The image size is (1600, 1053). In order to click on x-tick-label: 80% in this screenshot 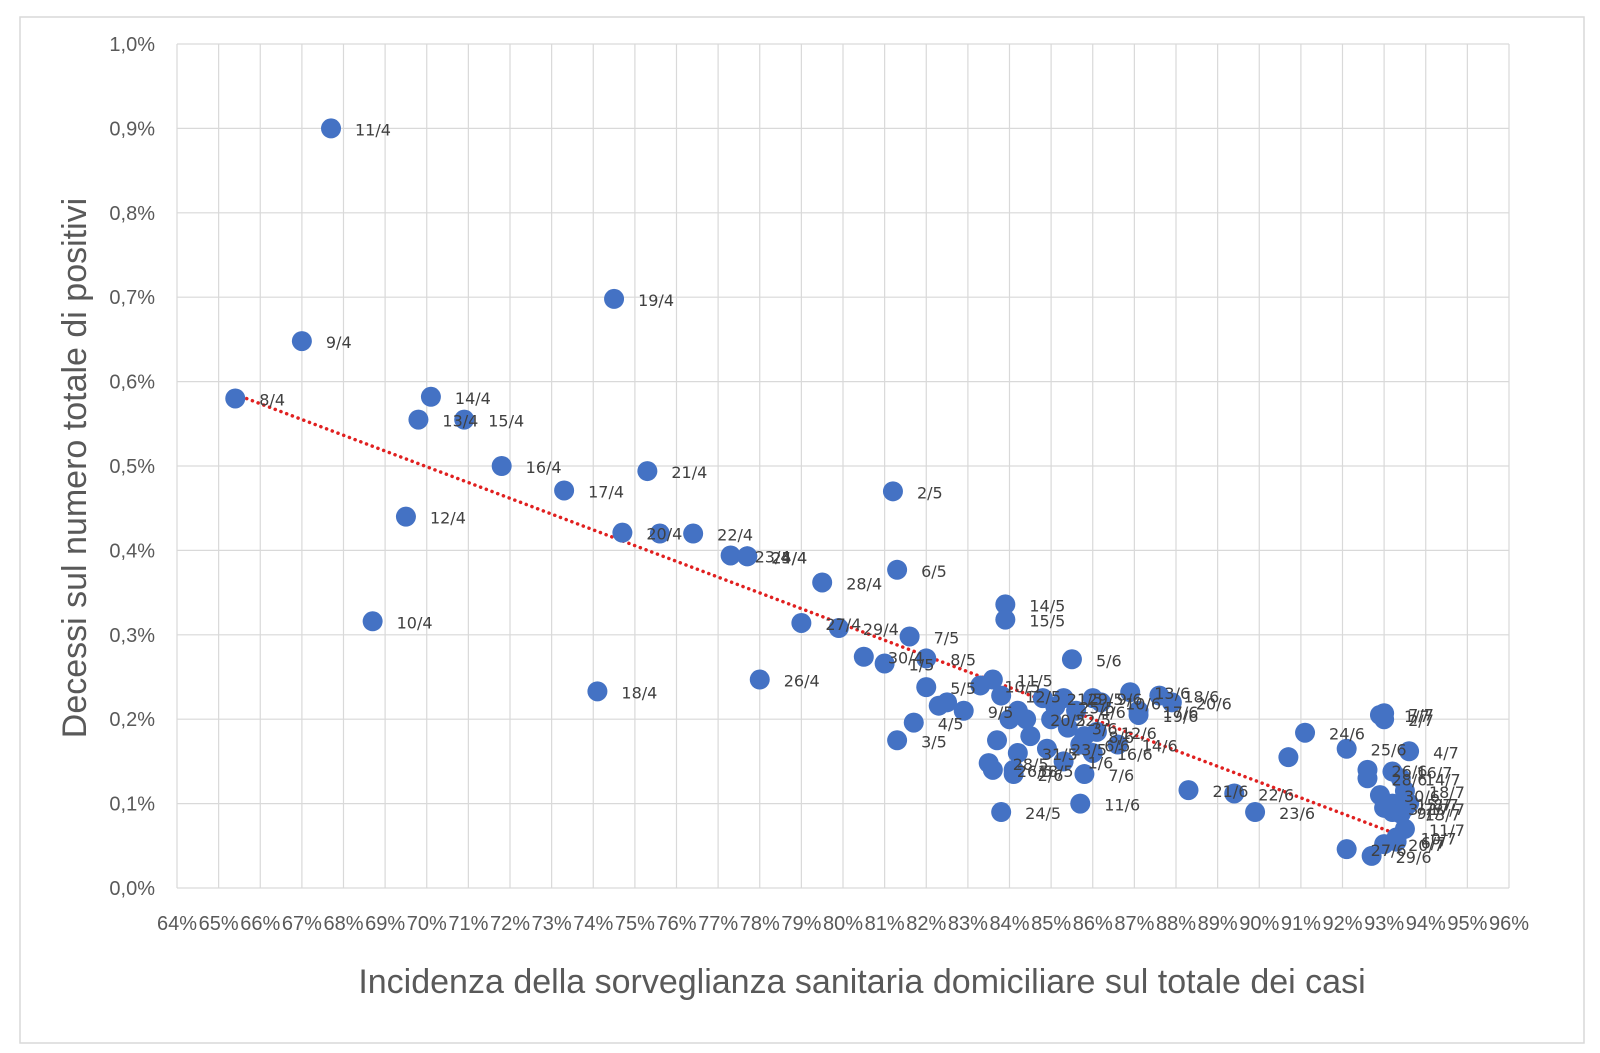, I will do `click(843, 924)`.